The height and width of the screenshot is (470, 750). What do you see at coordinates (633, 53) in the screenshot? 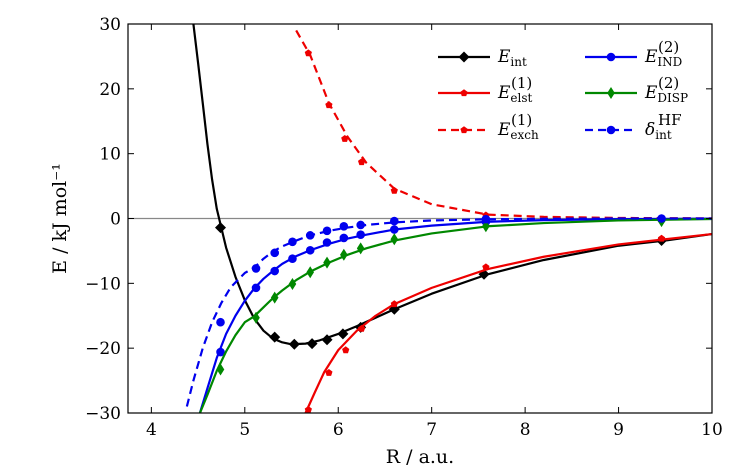
I see `legend-entry-ind: EIND(2)` at bounding box center [633, 53].